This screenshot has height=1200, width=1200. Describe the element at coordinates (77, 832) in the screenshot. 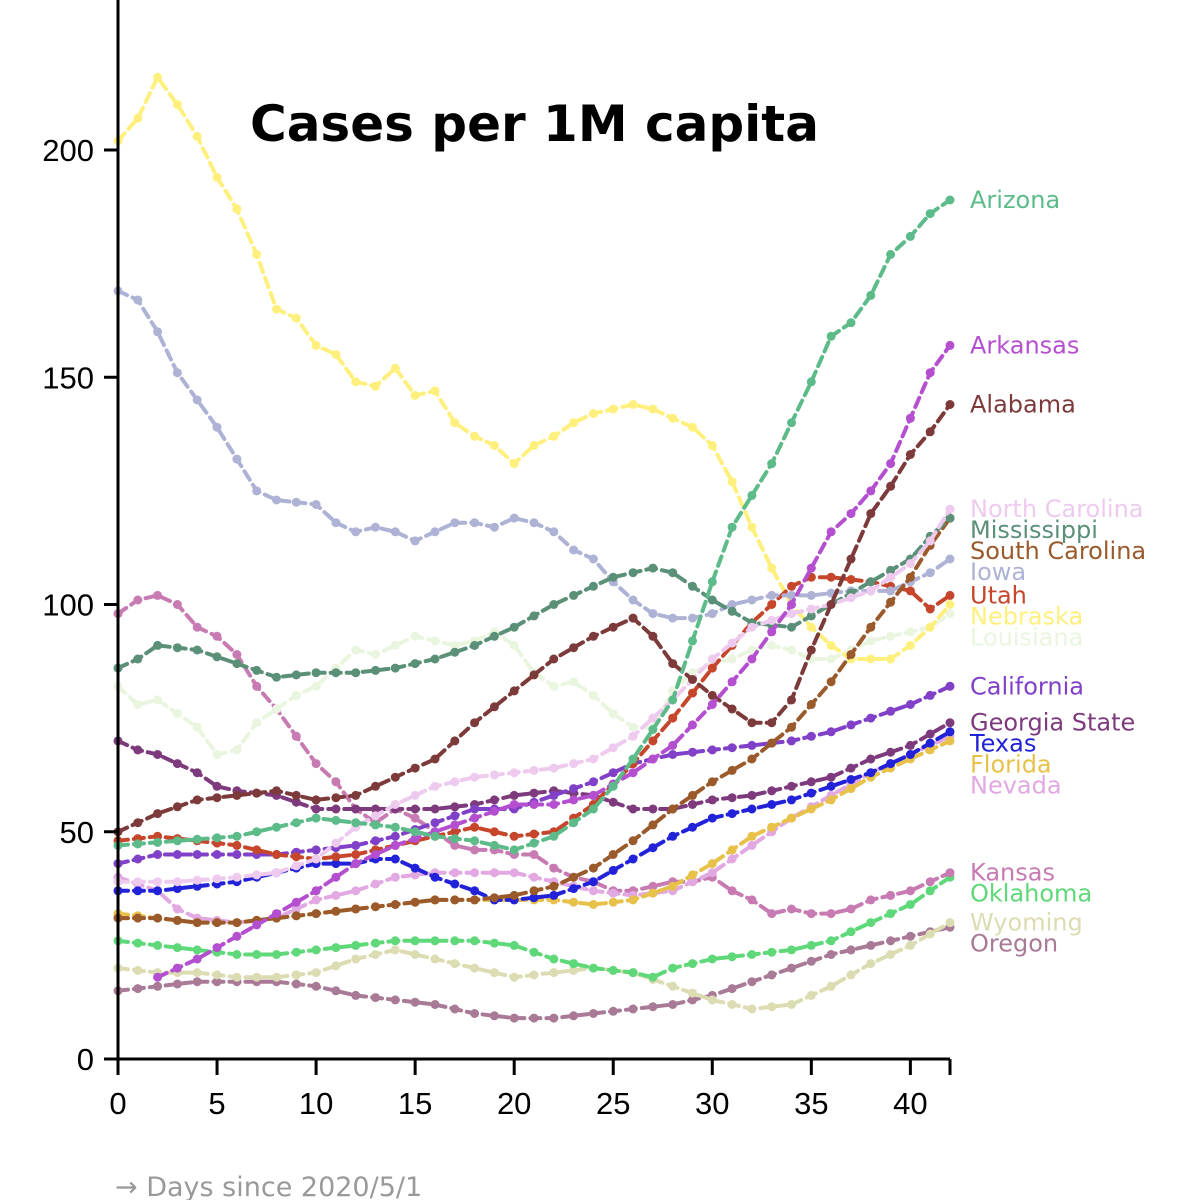

I see `y-tick-label: 50` at that location.